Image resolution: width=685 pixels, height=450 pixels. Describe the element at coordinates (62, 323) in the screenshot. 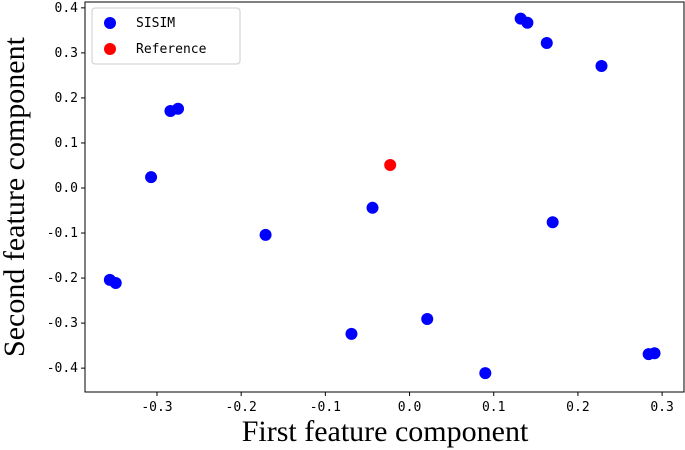

I see `y-tick-label: -0.3` at that location.